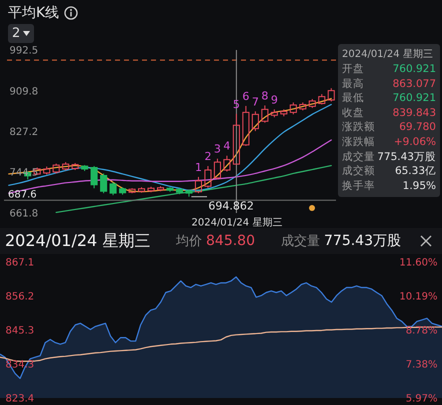  I want to click on y-tick-label: 661.8, so click(24, 214).